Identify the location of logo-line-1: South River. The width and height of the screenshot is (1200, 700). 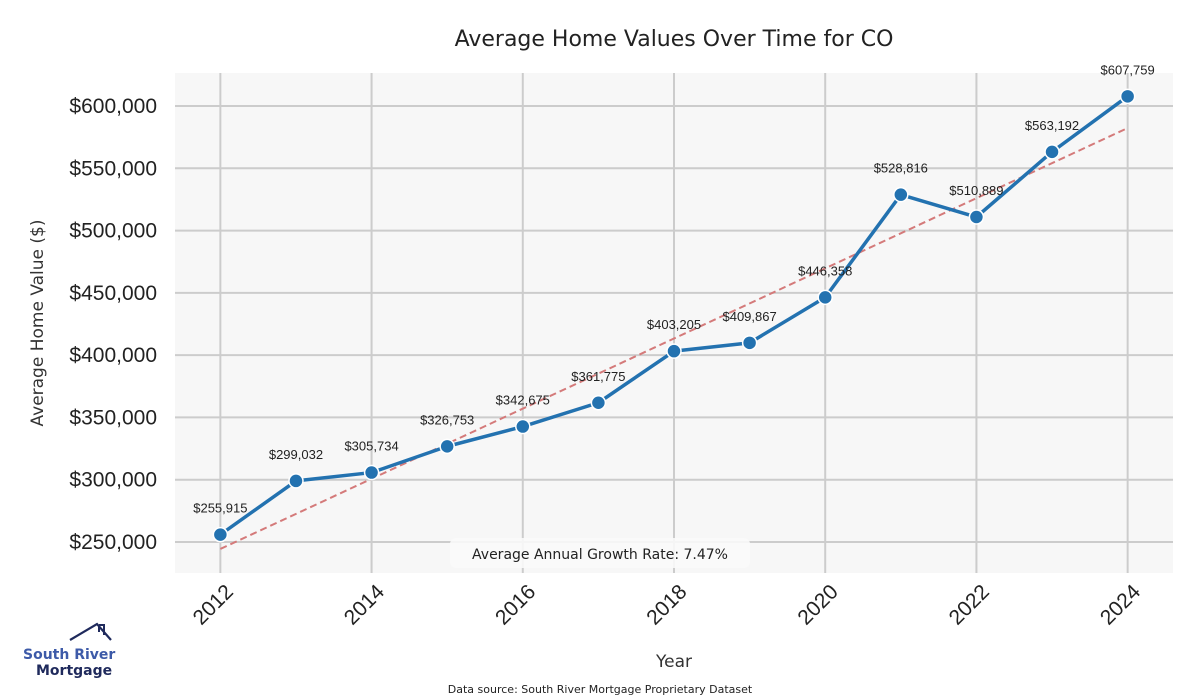
(69, 655).